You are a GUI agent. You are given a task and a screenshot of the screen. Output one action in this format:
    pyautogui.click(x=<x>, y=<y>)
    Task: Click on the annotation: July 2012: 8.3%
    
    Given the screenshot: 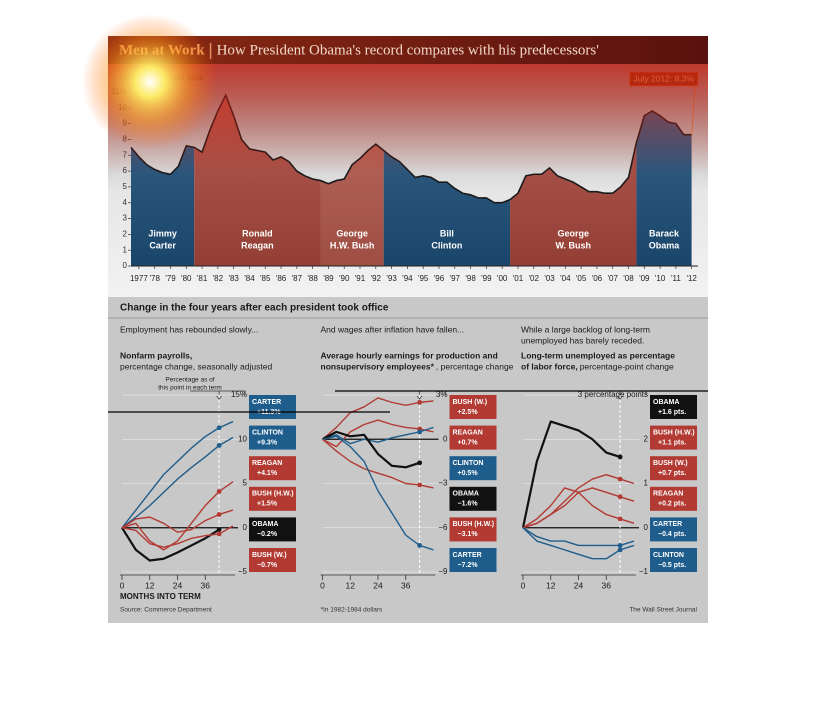 What is the action you would take?
    pyautogui.click(x=664, y=78)
    